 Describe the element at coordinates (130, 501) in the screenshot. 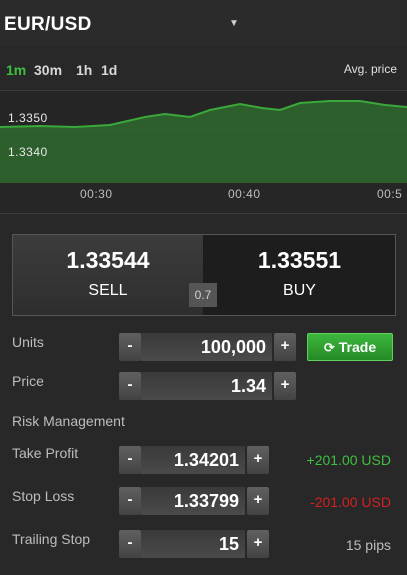

I see `stop-loss-minus-button: -` at that location.